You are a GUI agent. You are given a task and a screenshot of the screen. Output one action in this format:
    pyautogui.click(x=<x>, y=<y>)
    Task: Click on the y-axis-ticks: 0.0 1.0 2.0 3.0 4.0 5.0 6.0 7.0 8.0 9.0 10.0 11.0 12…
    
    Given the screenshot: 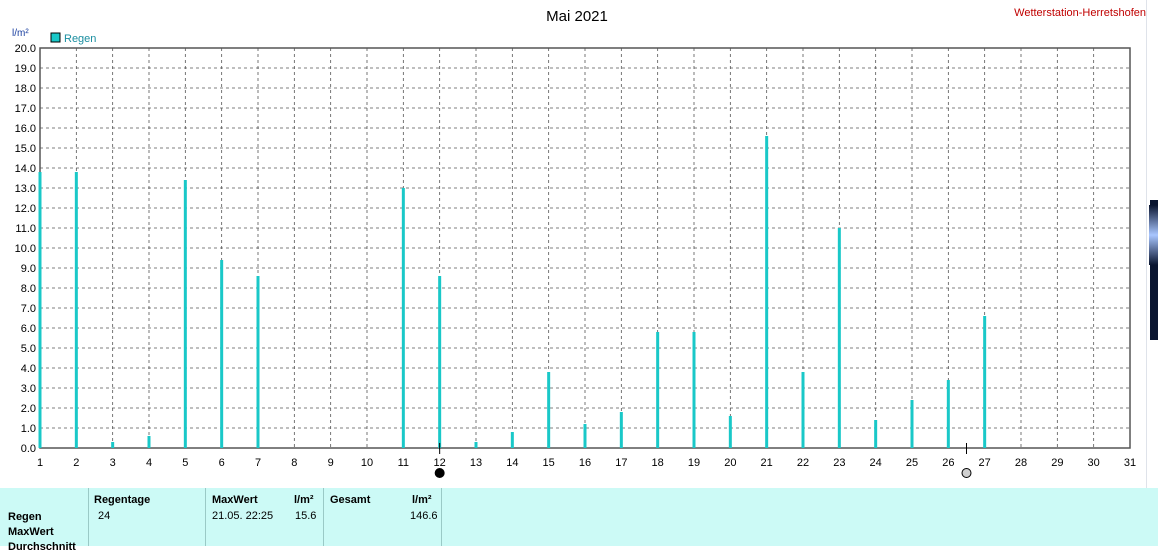 What is the action you would take?
    pyautogui.click(x=25, y=249)
    